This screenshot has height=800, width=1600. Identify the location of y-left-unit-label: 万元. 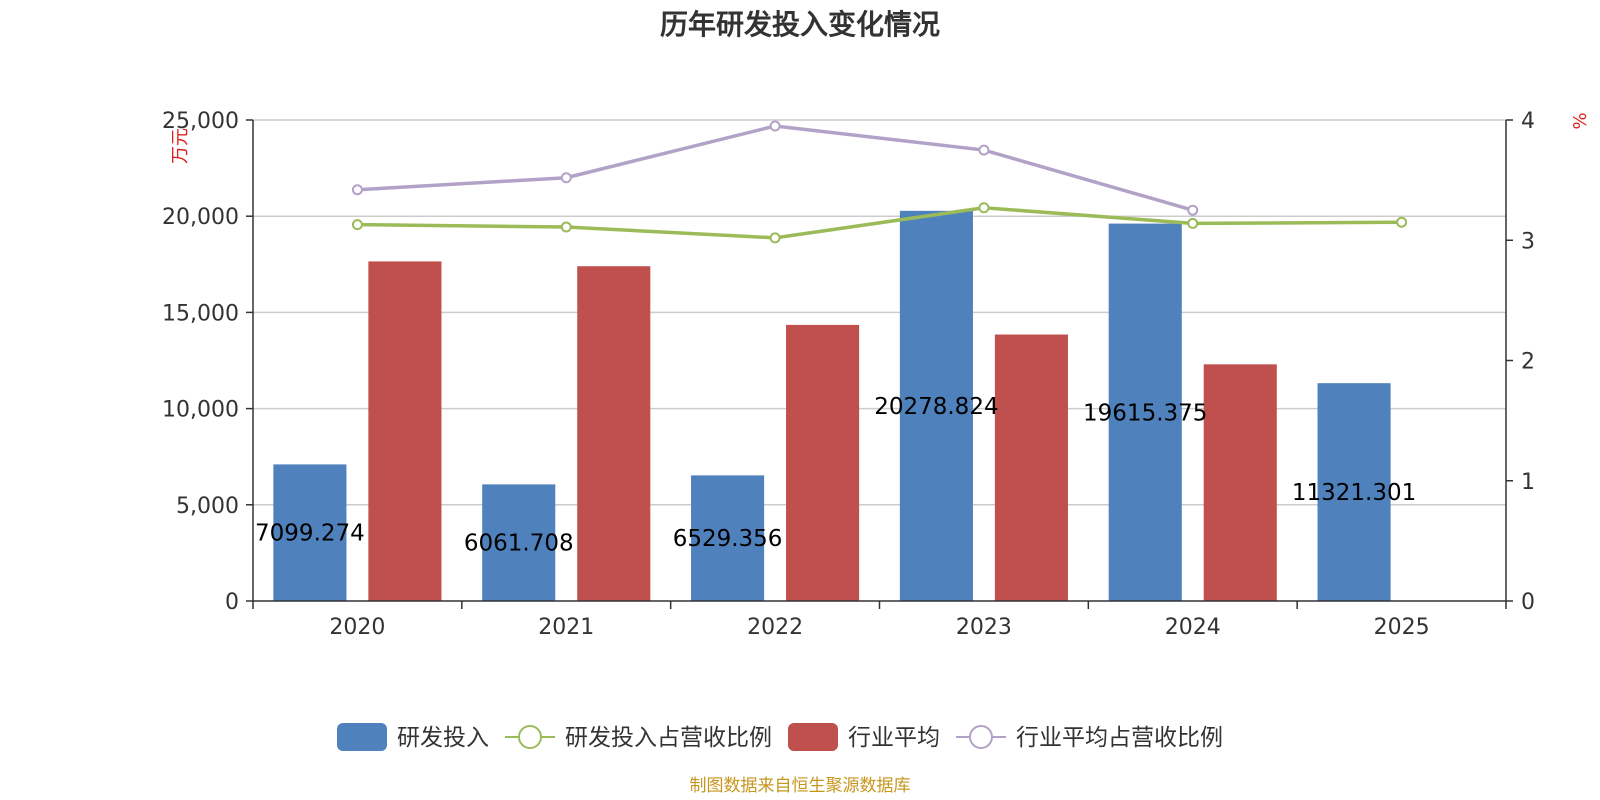
(180, 146).